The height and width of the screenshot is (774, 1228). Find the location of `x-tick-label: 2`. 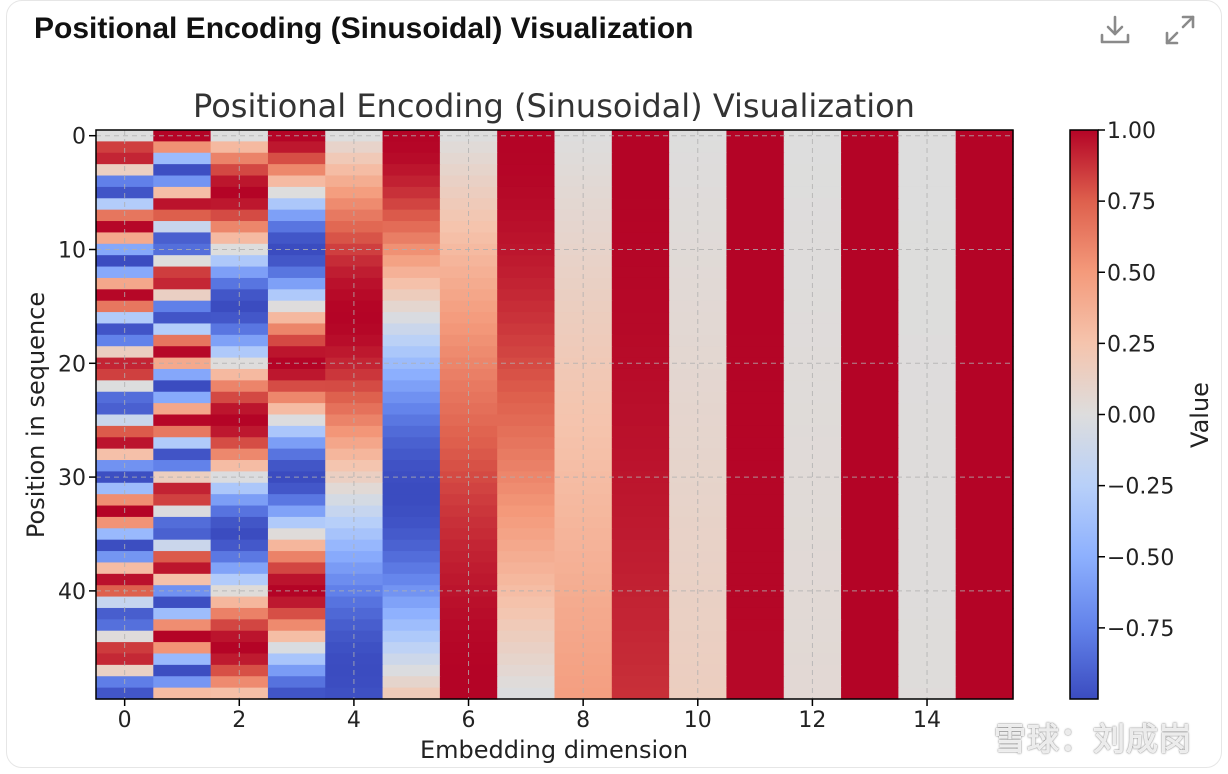

x-tick-label: 2 is located at coordinates (239, 720).